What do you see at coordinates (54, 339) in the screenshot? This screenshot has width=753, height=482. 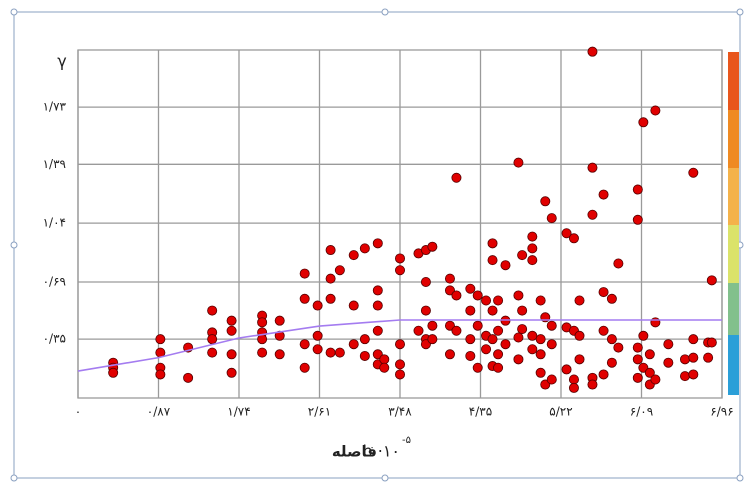 I see `y-tick-label: ۰/۳۵` at bounding box center [54, 339].